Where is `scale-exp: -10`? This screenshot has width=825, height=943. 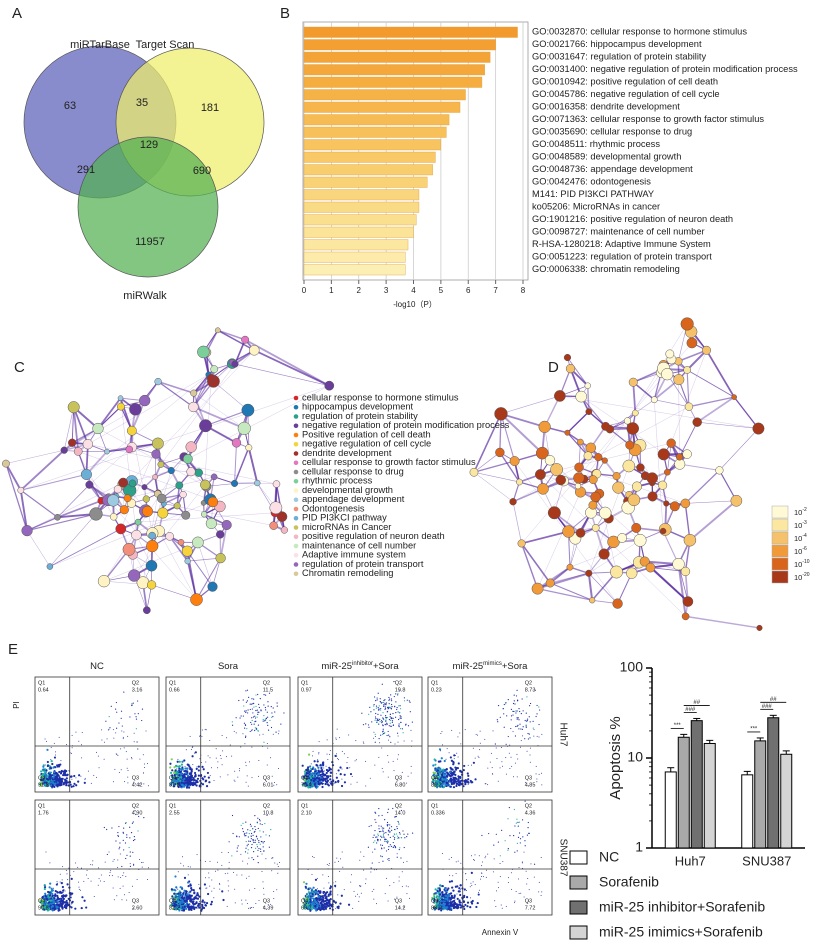
scale-exp: -10 is located at coordinates (805, 562).